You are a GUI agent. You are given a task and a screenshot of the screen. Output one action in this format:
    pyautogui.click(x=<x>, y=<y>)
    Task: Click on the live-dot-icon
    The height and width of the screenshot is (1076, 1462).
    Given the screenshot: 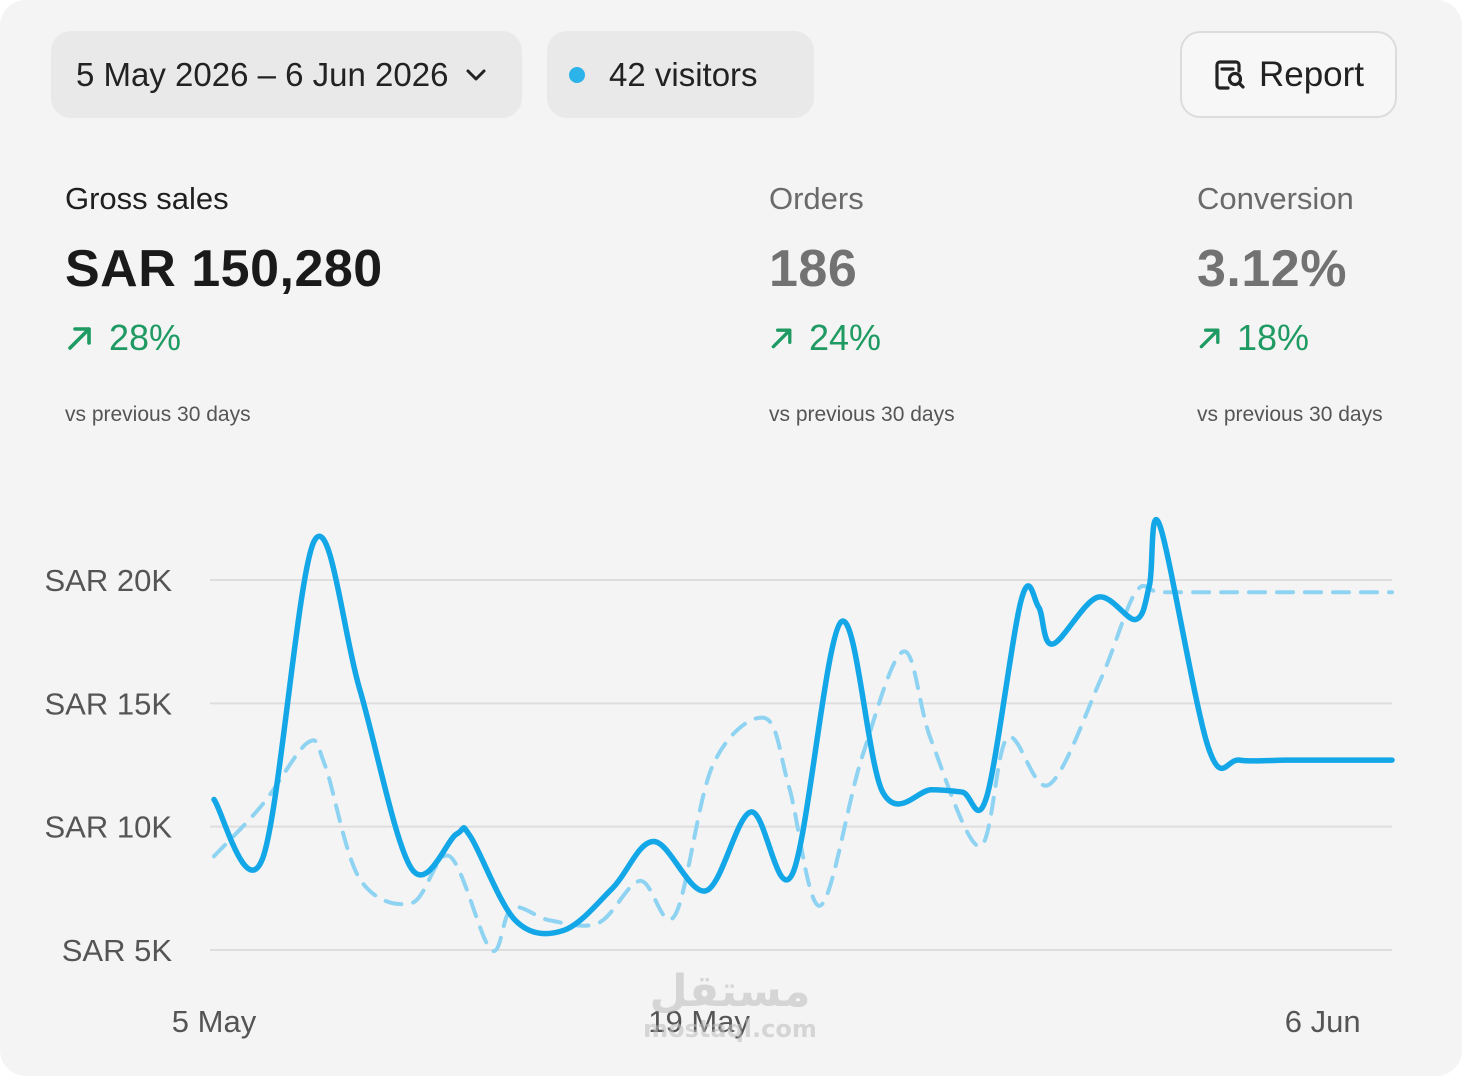 What is the action you would take?
    pyautogui.click(x=577, y=74)
    